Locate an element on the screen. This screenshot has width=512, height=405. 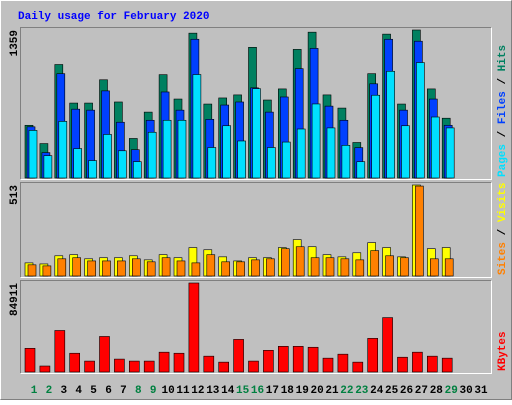
x-tick-label: 31 is located at coordinates (481, 391).